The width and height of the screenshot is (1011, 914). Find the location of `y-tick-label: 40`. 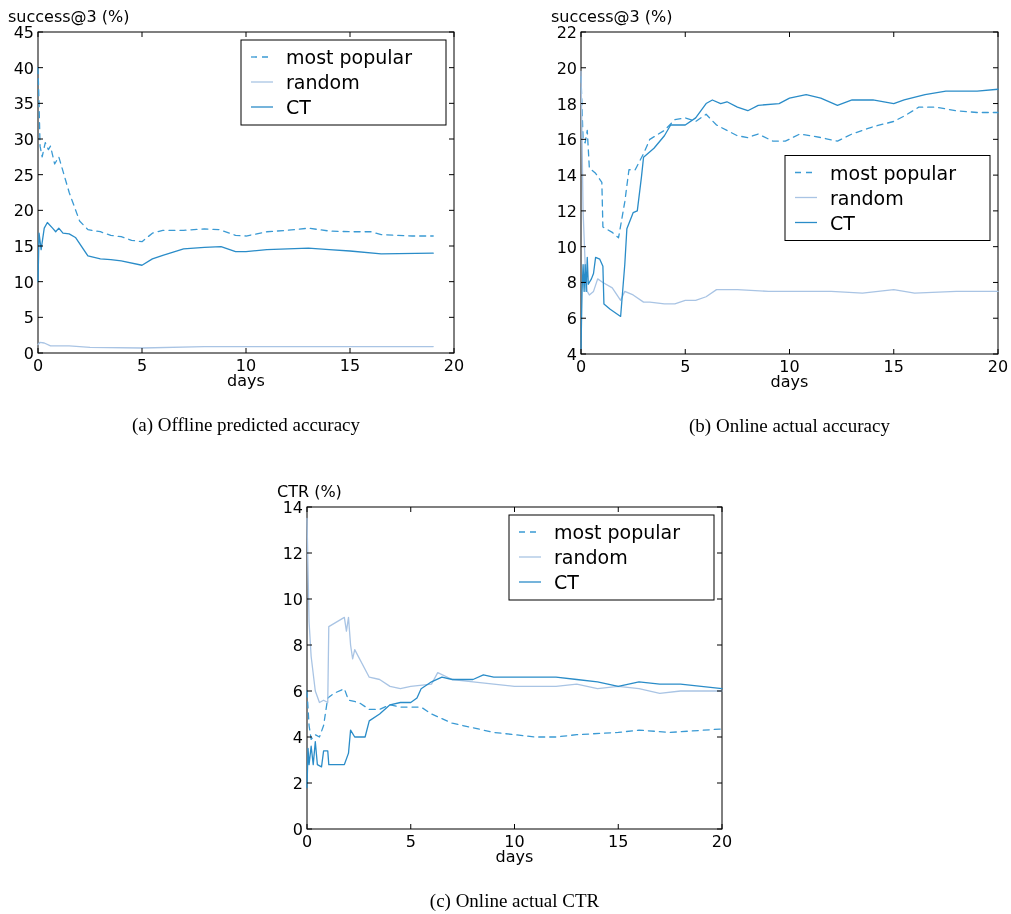

y-tick-label: 40 is located at coordinates (23, 68).